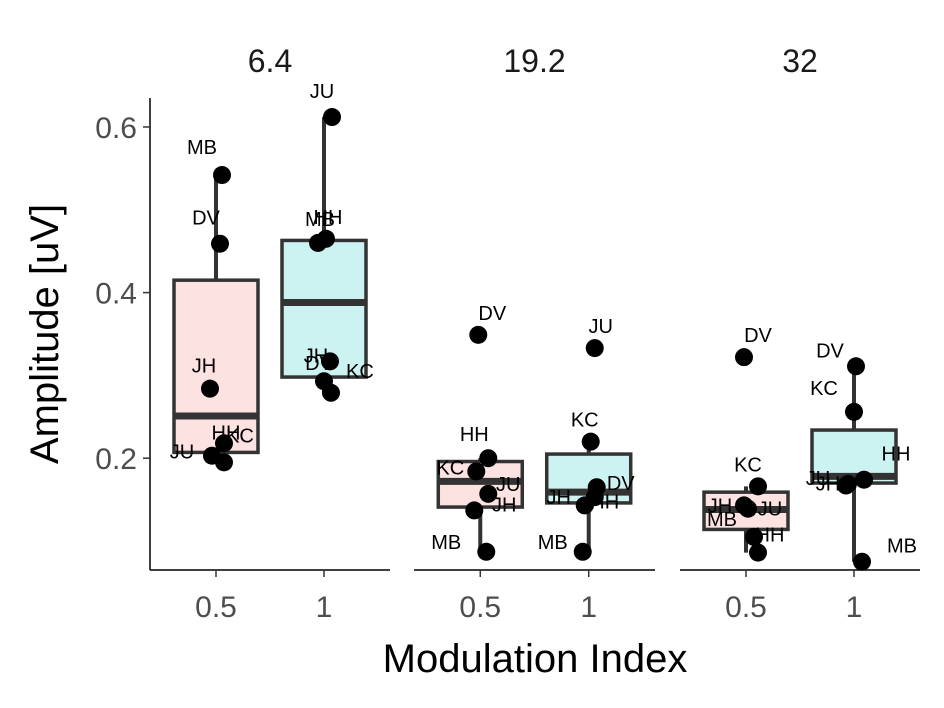 This screenshot has width=944, height=708. Describe the element at coordinates (45, 334) in the screenshot. I see `y-axis-title: Amplitude [uV]` at that location.